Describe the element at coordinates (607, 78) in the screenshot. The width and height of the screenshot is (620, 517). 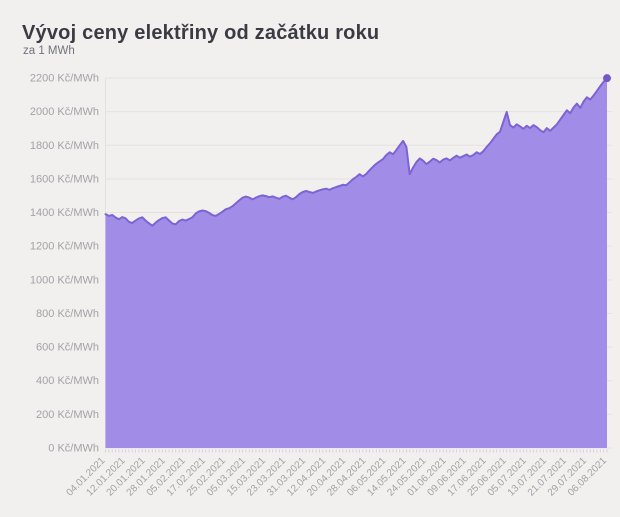
I see `last-point-dot` at that location.